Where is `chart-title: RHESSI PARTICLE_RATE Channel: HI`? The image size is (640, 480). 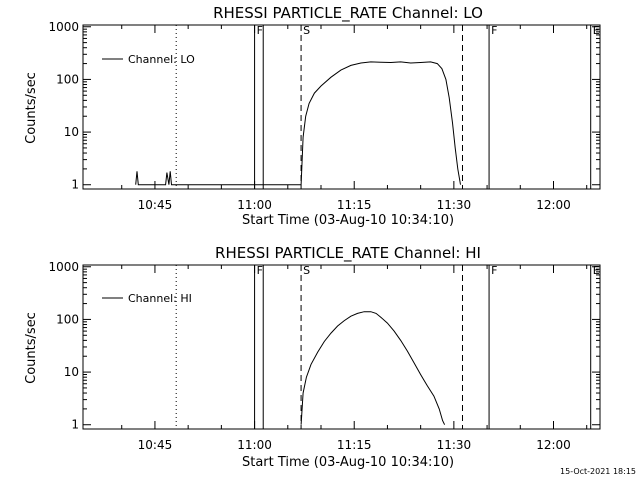
chart-title: RHESSI PARTICLE_RATE Channel: HI is located at coordinates (348, 253).